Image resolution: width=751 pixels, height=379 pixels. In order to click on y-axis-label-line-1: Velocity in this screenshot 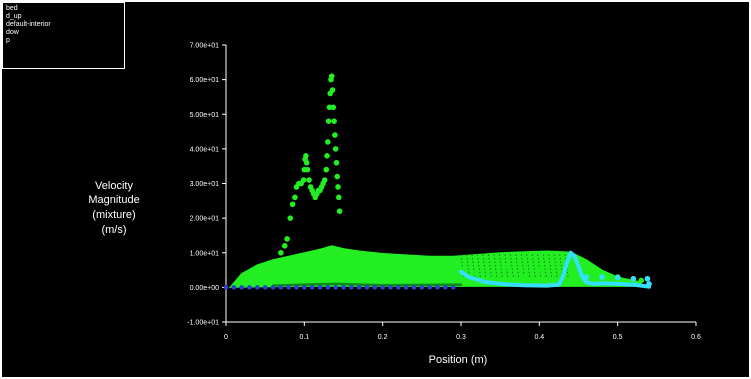, I will do `click(114, 186)`.